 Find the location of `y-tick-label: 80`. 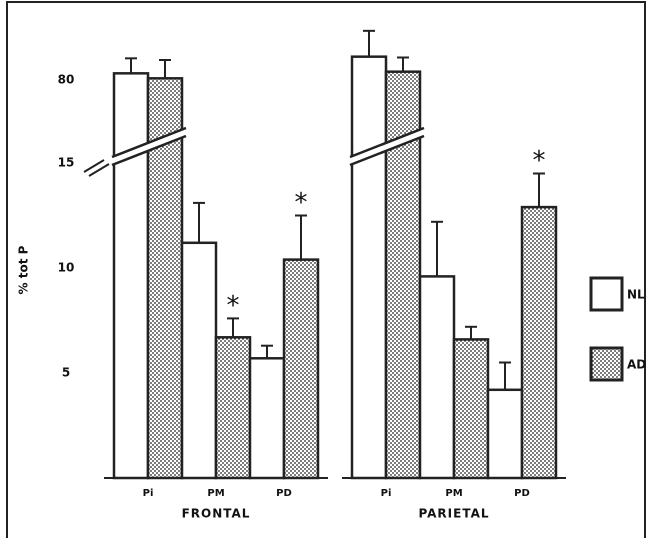

y-tick-label: 80 is located at coordinates (66, 80).